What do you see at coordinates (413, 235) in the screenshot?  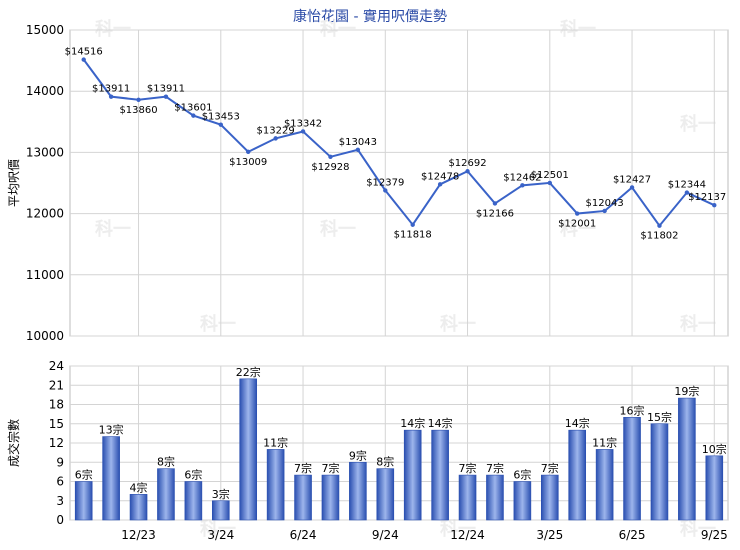 I see `price-data-label: $11818` at bounding box center [413, 235].